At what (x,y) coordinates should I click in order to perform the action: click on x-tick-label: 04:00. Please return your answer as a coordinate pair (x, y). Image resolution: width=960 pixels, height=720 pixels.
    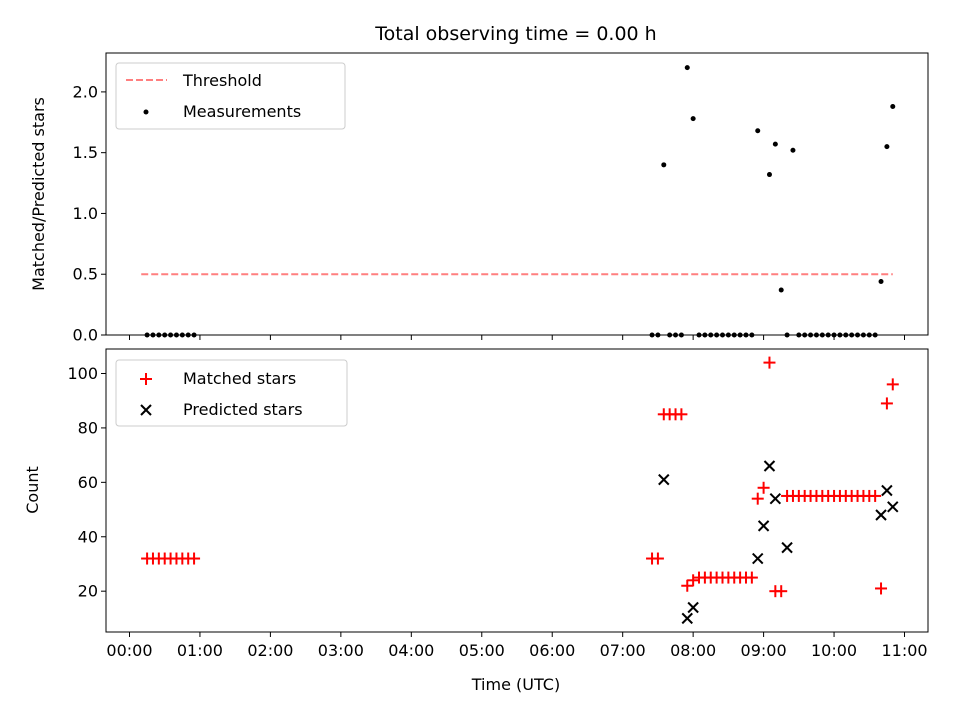
    Looking at the image, I should click on (411, 650).